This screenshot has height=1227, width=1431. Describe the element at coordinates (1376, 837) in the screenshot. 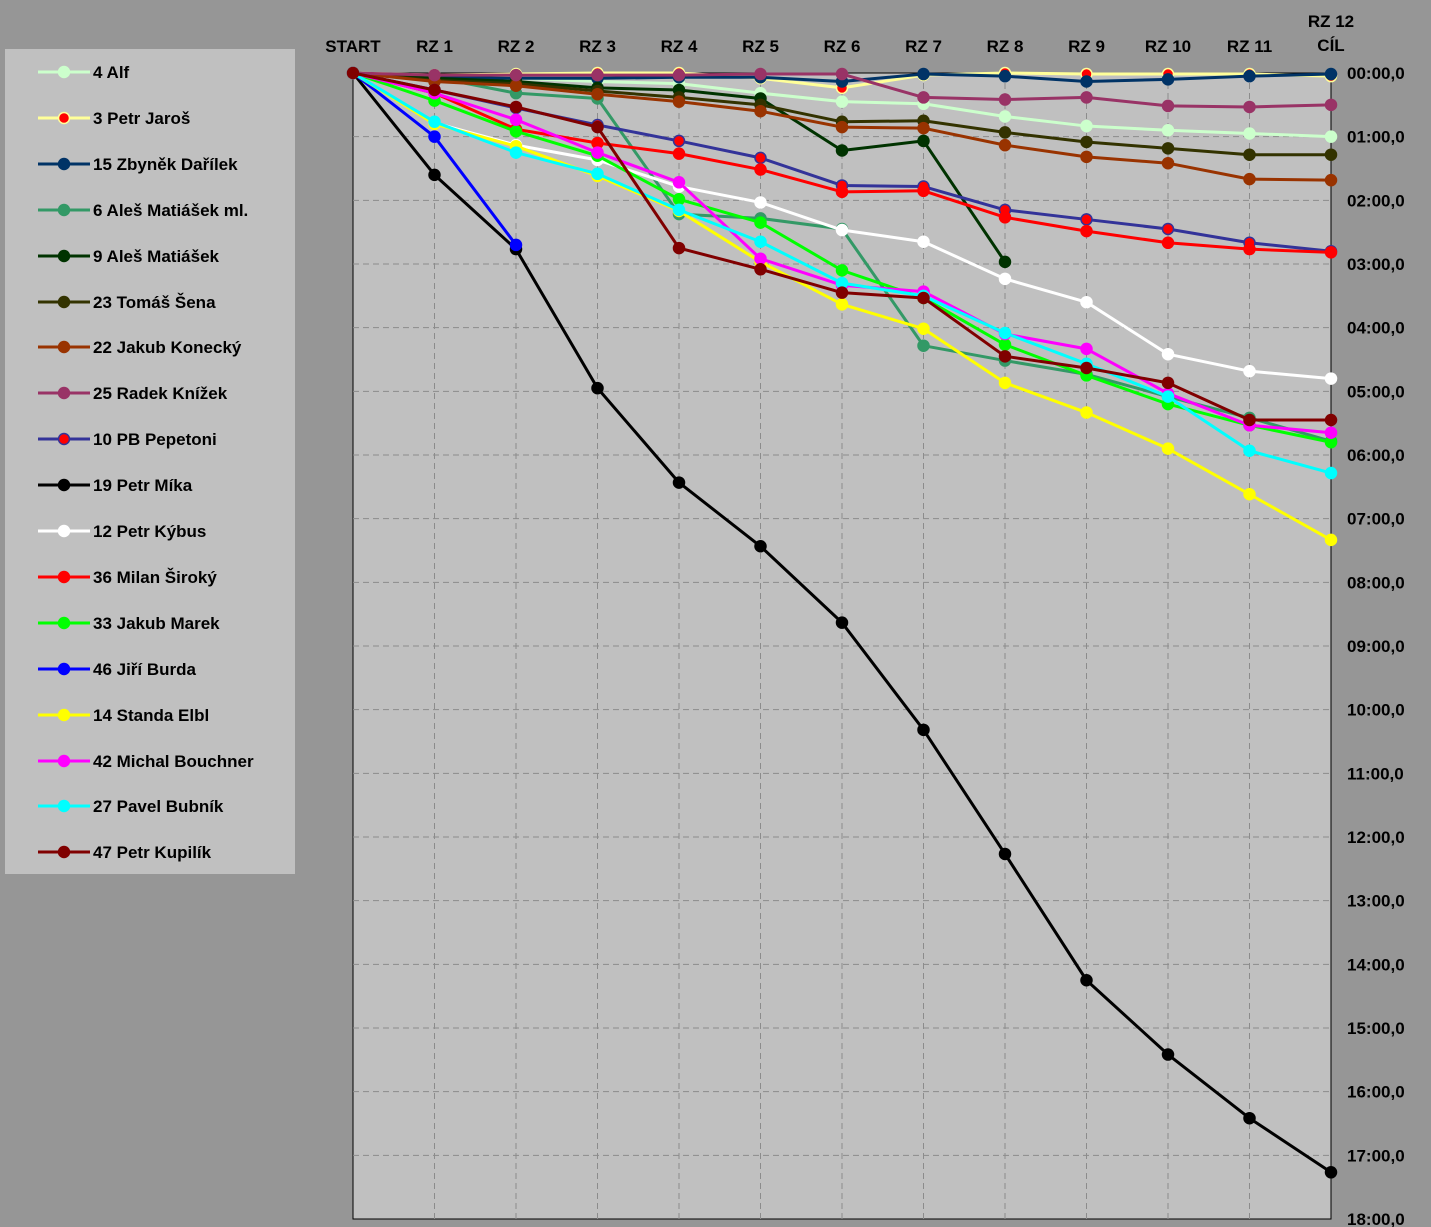

I see `y-tick-label: 12:00,0` at that location.